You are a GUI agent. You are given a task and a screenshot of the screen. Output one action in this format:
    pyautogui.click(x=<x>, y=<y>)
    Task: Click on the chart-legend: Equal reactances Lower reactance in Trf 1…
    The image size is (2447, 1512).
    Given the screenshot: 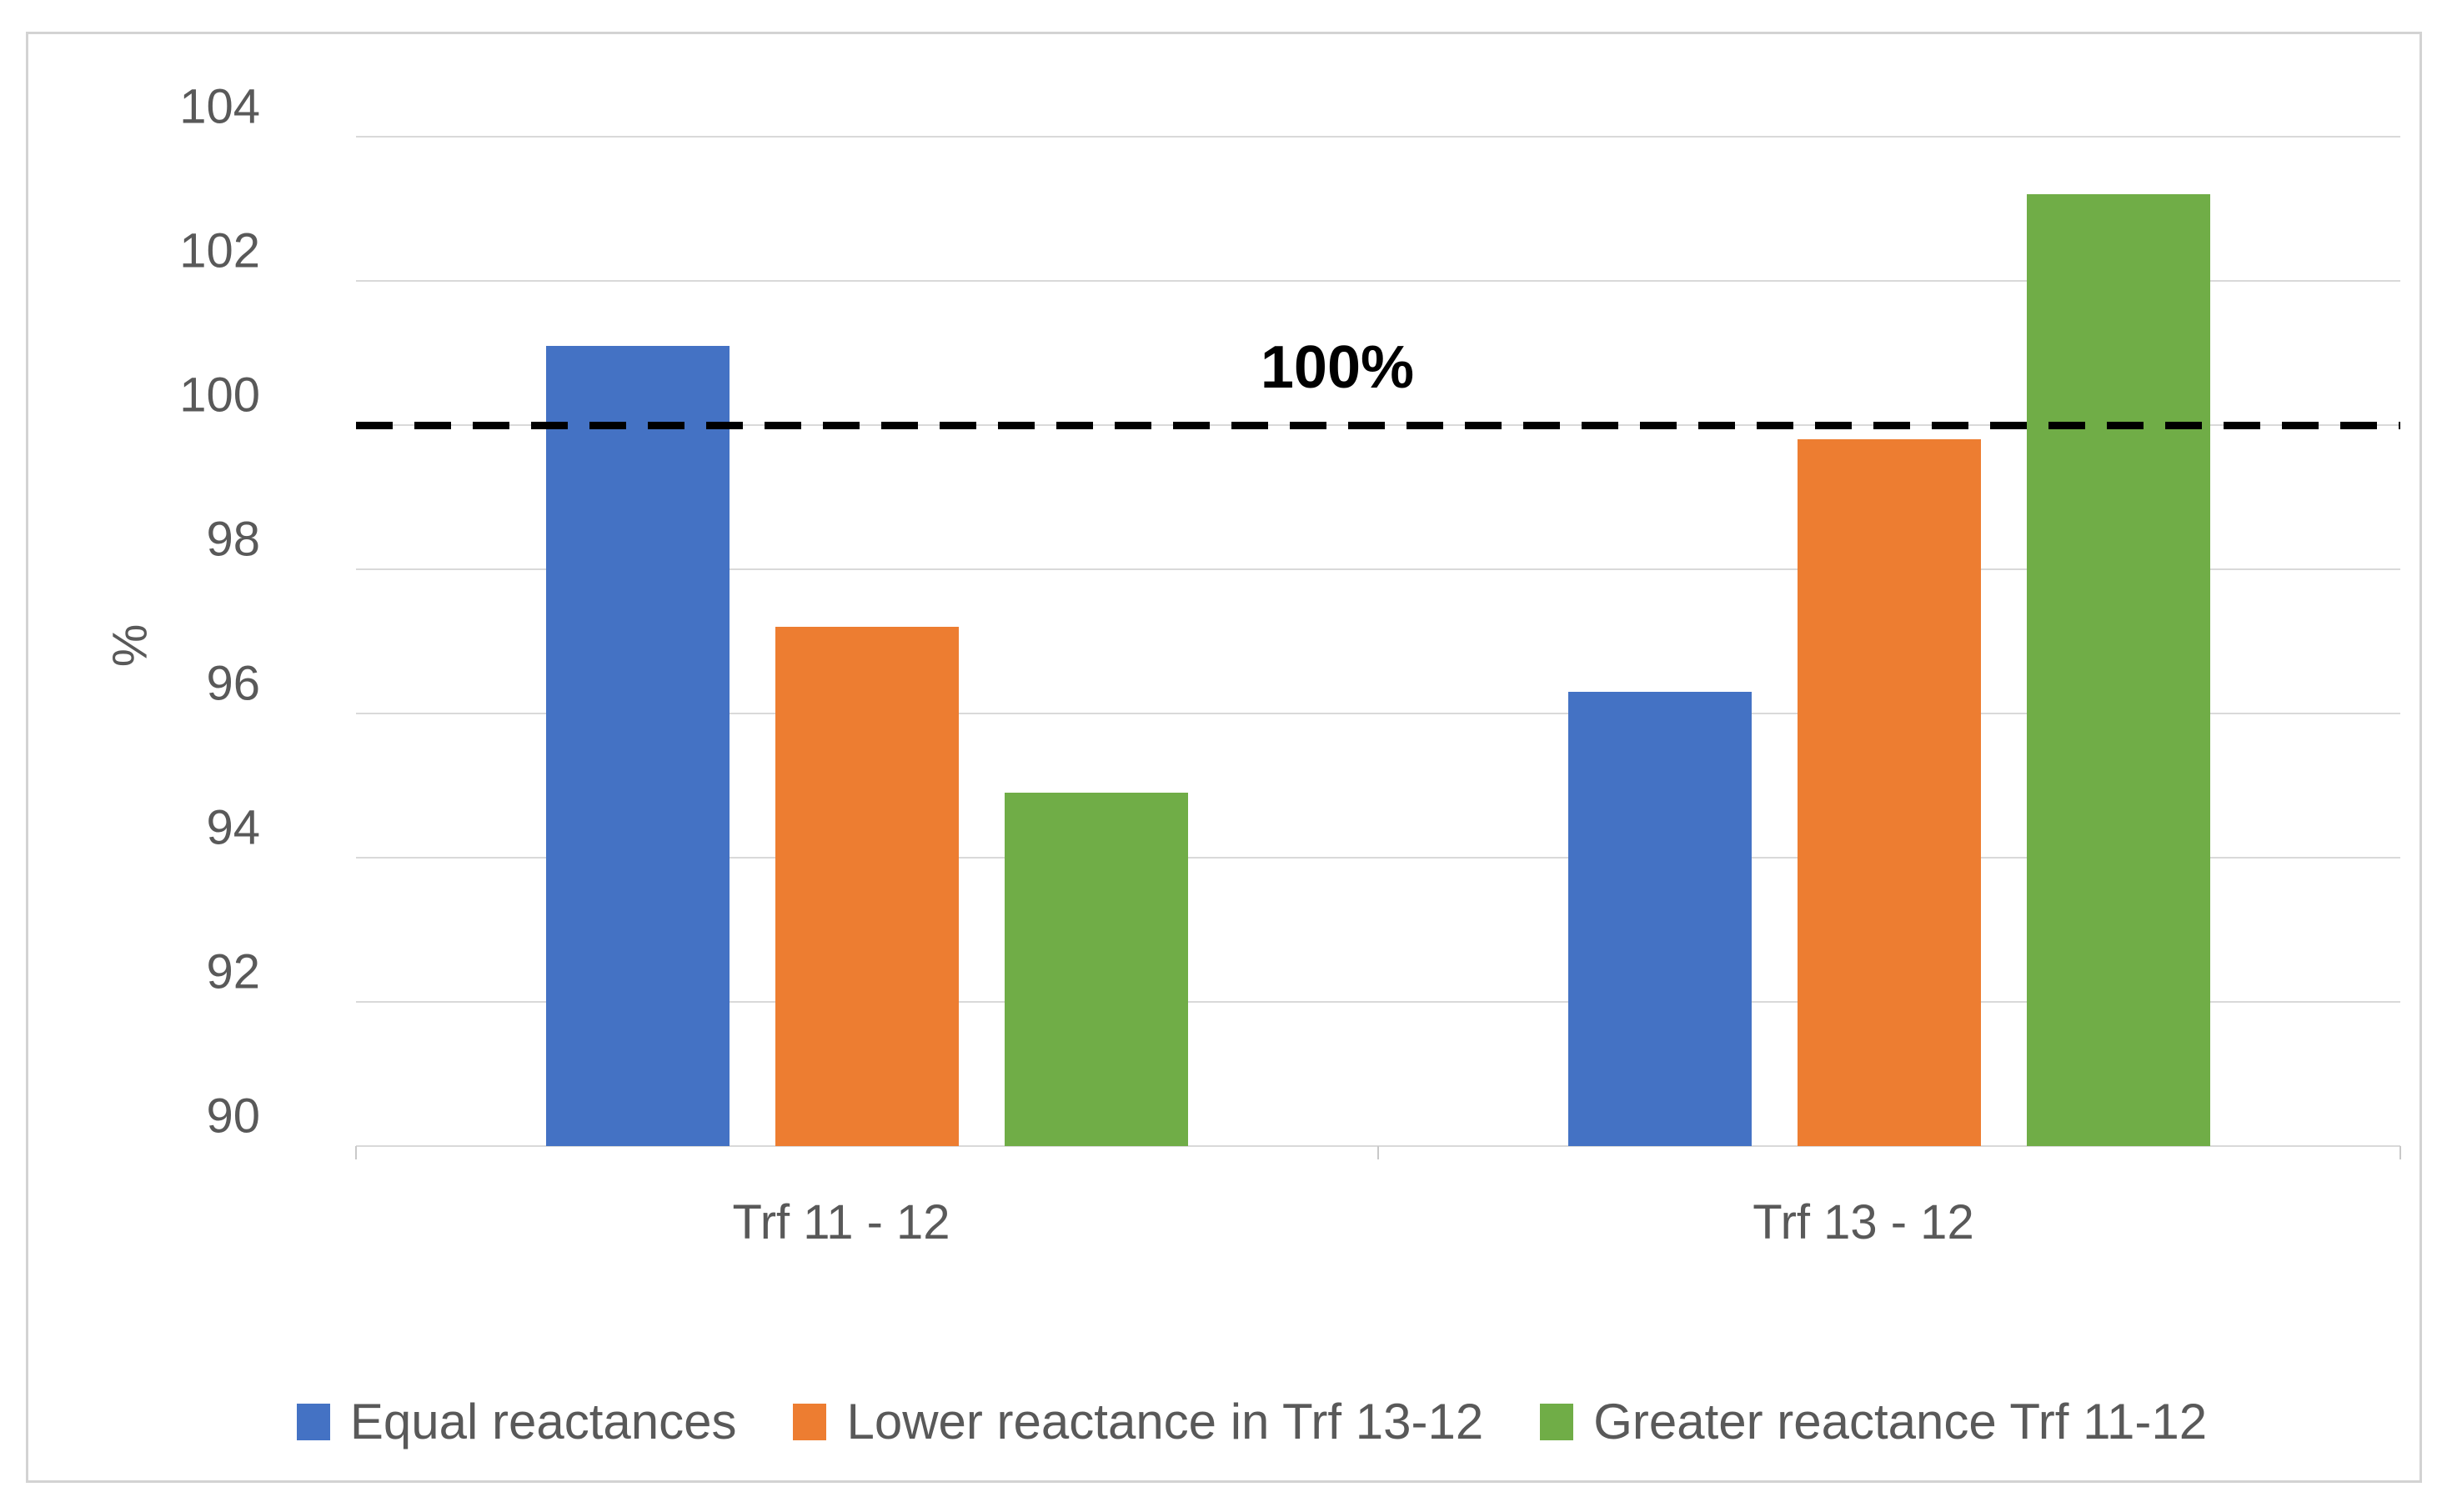 What is the action you would take?
    pyautogui.click(x=1237, y=1421)
    